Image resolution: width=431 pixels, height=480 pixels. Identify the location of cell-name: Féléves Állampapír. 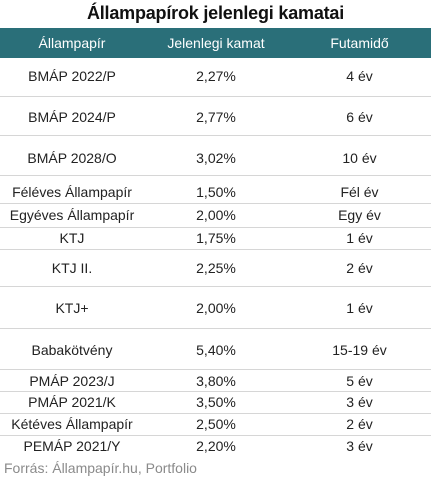
(72, 192).